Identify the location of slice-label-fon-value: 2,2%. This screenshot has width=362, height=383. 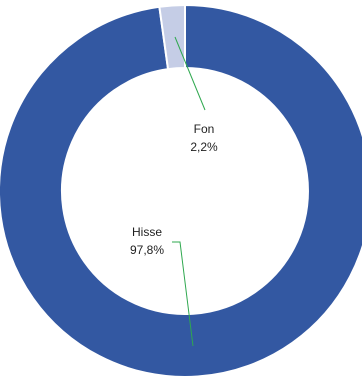
(204, 147).